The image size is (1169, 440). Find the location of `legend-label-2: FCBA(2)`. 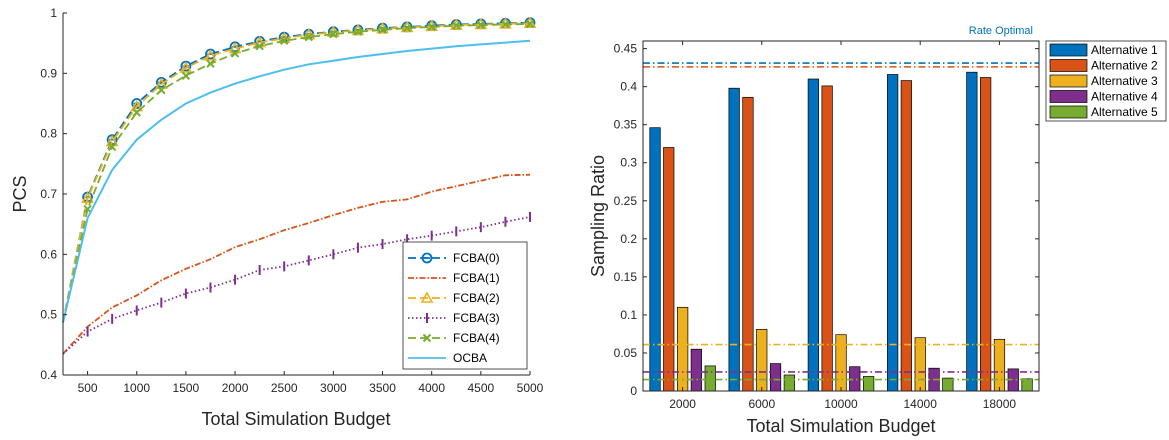

legend-label-2: FCBA(2) is located at coordinates (476, 298).